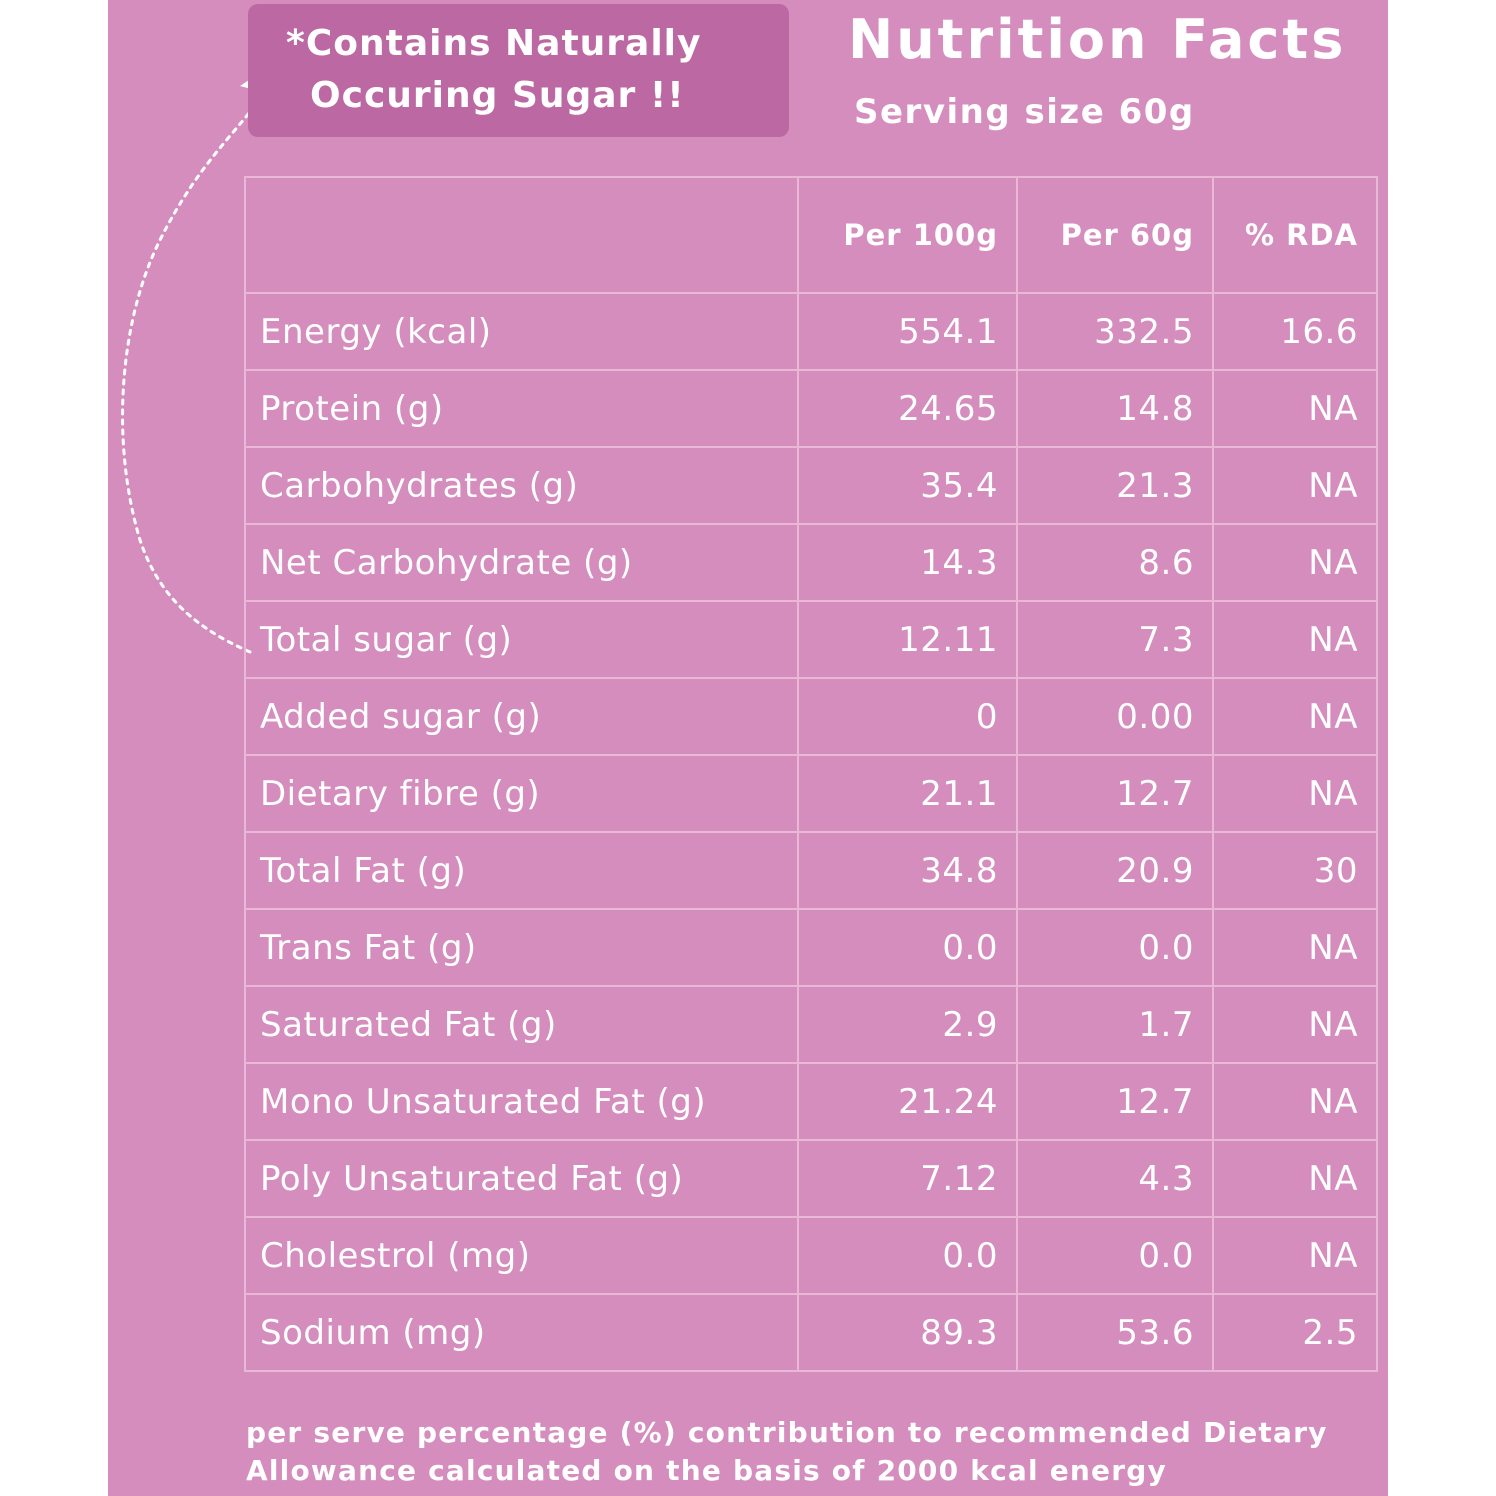 This screenshot has width=1496, height=1496. I want to click on nutrient-name: Saturated Fat (g), so click(521, 1024).